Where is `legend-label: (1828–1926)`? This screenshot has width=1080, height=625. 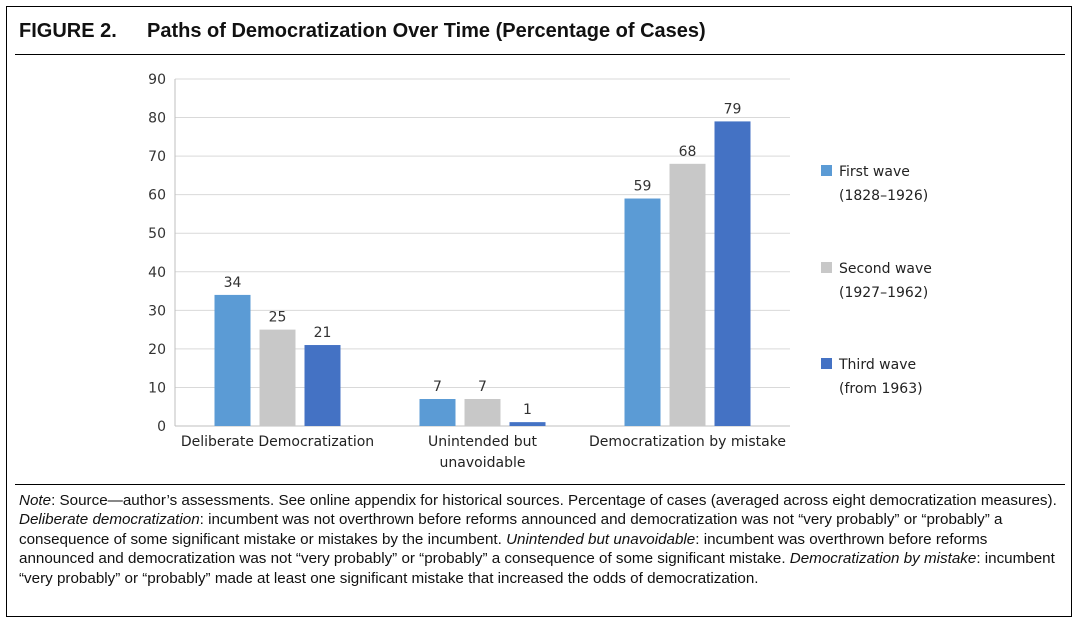 legend-label: (1828–1926) is located at coordinates (883, 196).